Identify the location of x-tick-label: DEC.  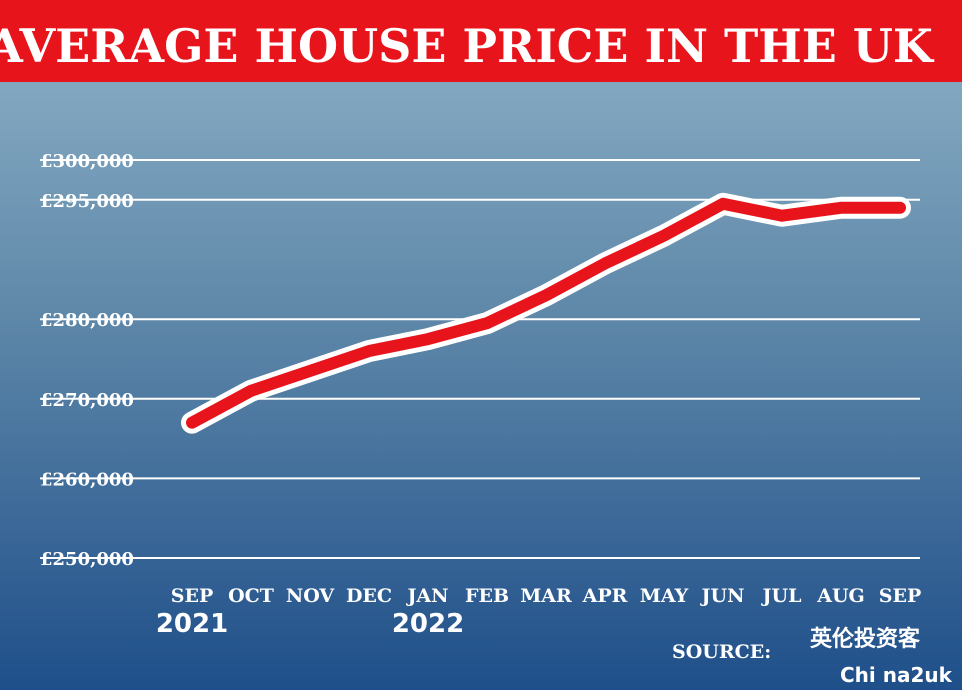
(369, 596).